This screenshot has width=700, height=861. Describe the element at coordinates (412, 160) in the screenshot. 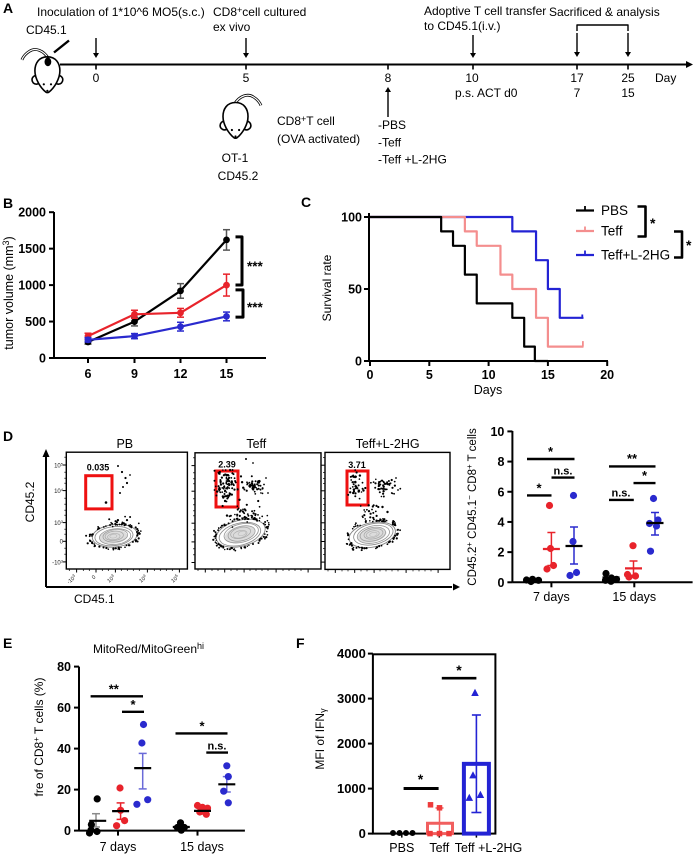

I see `svg-text: -Teff +L-2HG` at that location.